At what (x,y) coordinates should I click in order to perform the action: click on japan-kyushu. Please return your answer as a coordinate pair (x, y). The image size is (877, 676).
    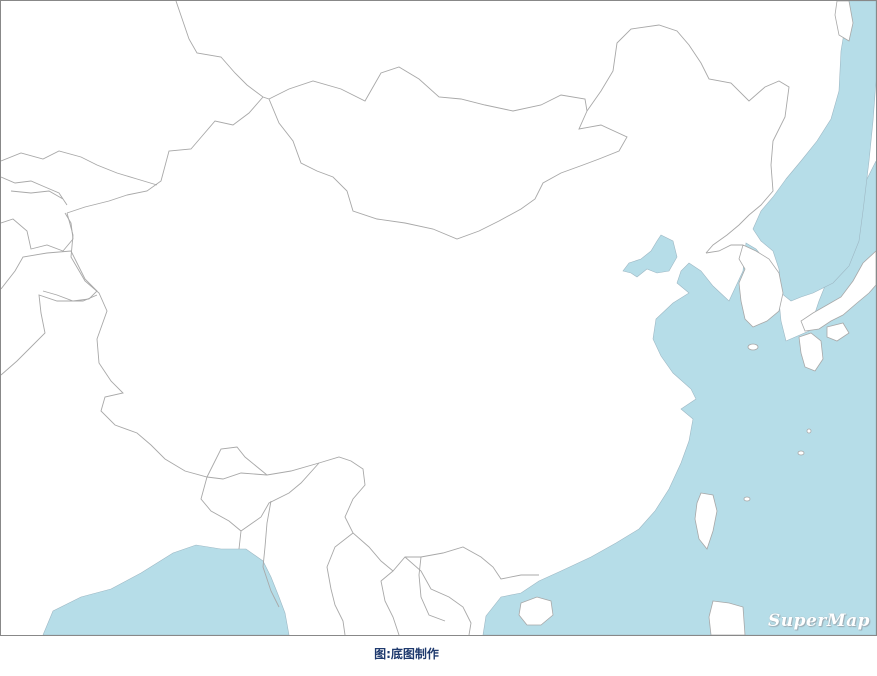
    Looking at the image, I should click on (811, 352).